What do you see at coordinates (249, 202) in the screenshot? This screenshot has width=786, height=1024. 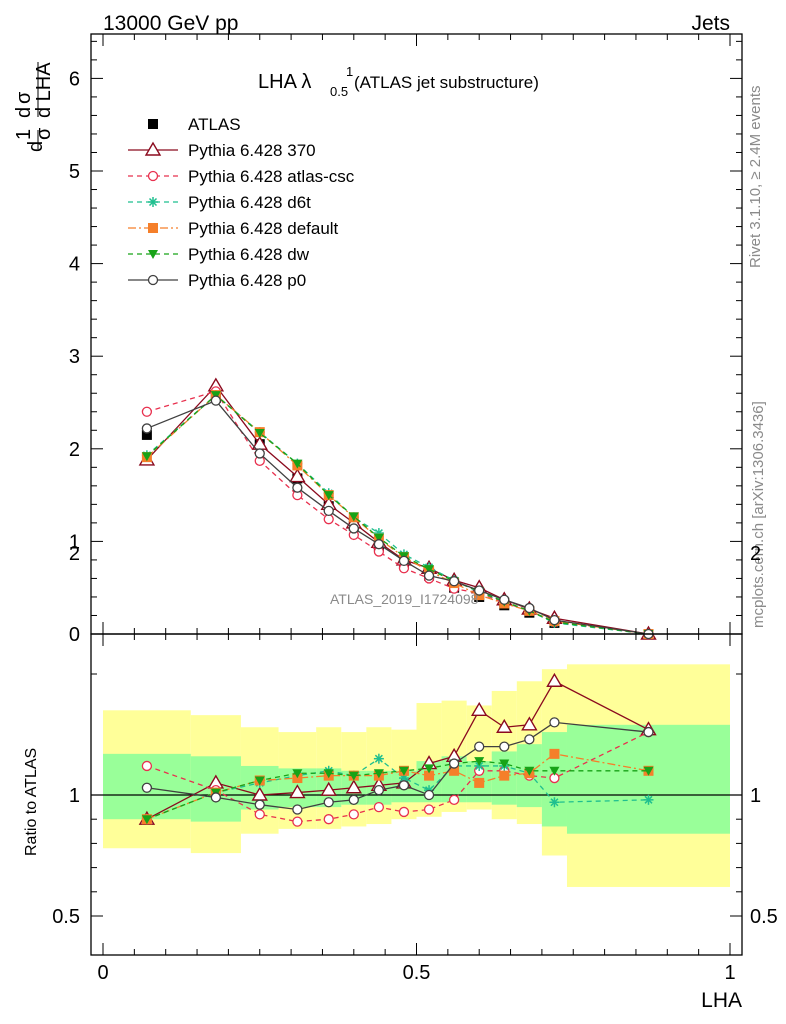 I see `legend-label: Pythia 6.428 d6t` at bounding box center [249, 202].